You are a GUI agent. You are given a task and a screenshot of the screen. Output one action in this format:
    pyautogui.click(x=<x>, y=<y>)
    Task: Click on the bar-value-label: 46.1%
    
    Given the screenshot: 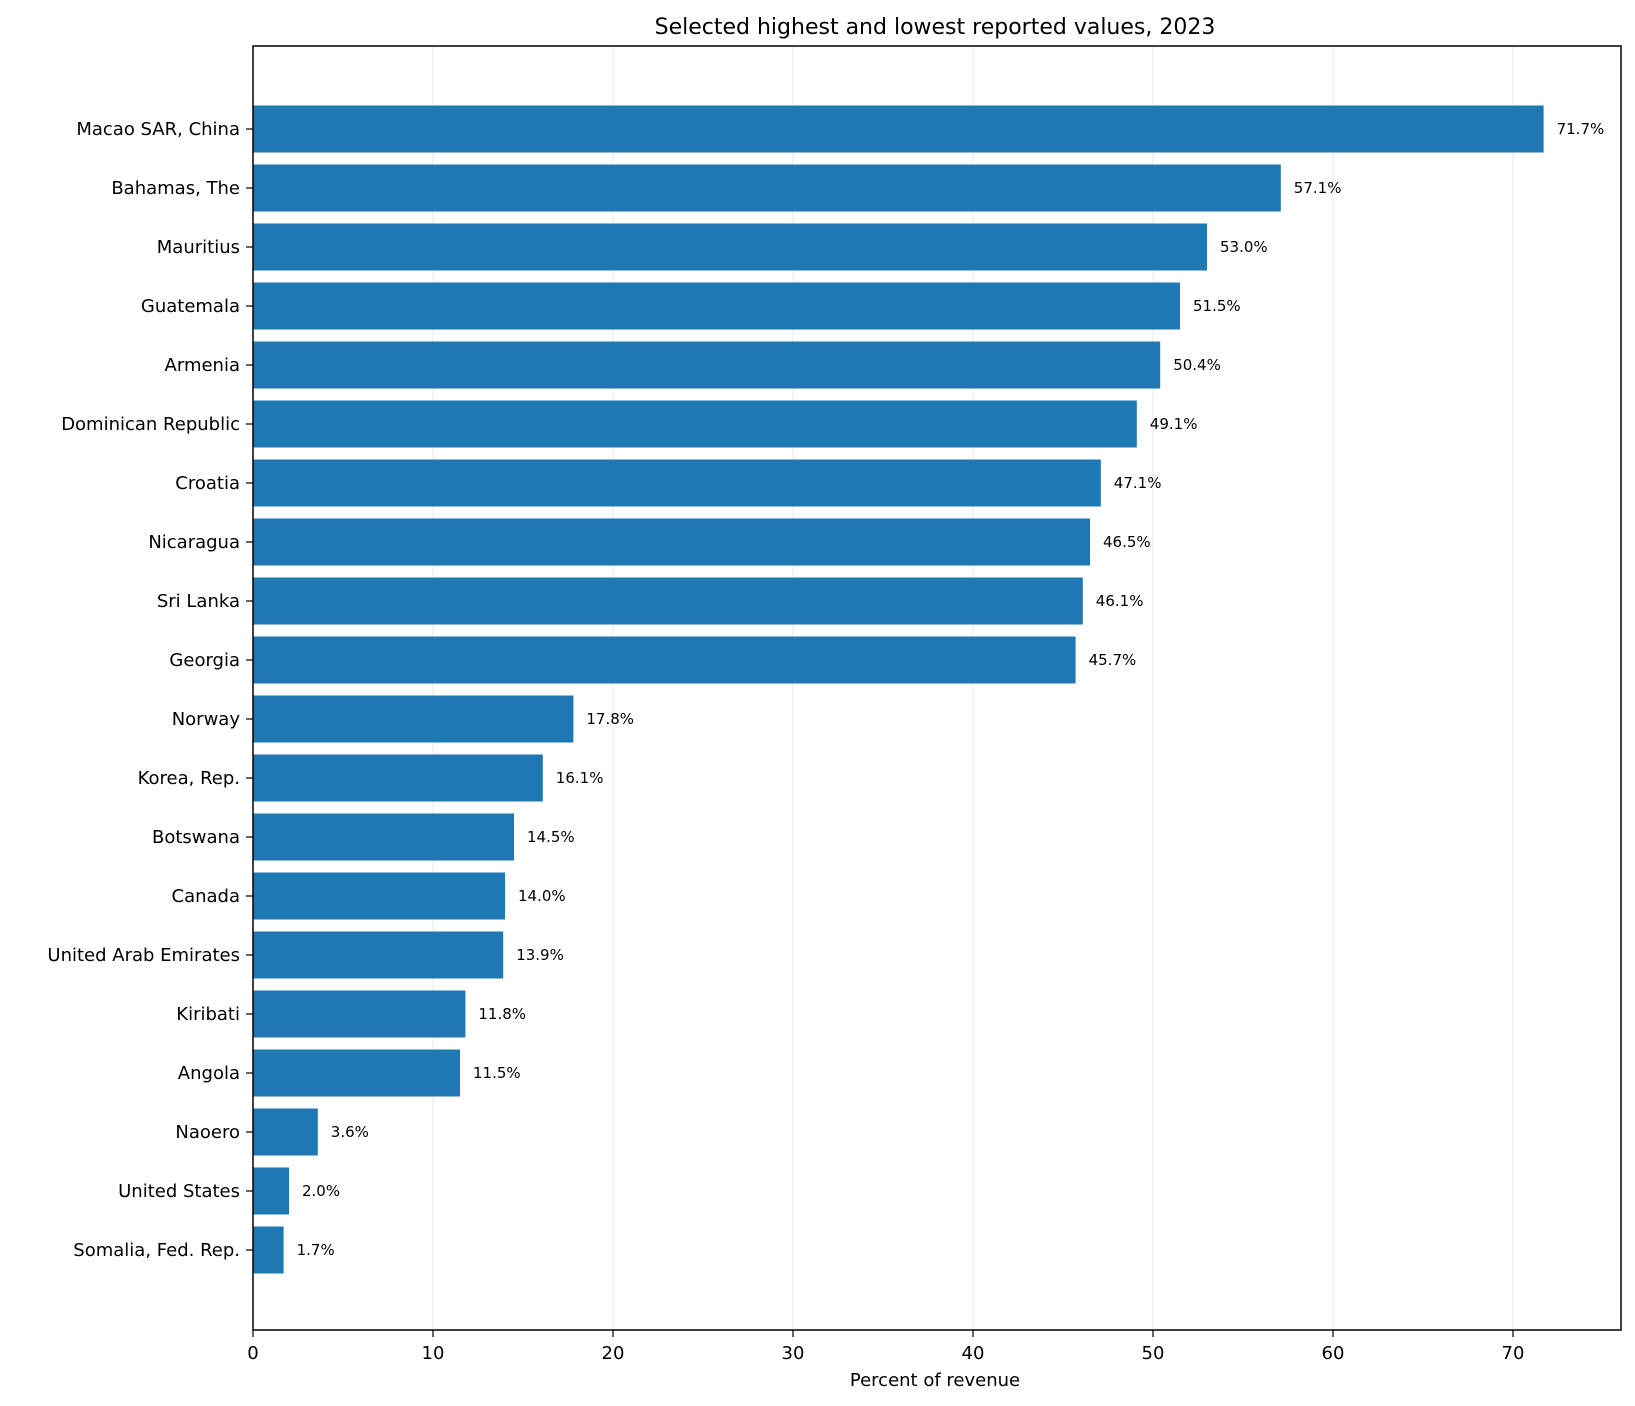 What is the action you would take?
    pyautogui.click(x=1120, y=601)
    